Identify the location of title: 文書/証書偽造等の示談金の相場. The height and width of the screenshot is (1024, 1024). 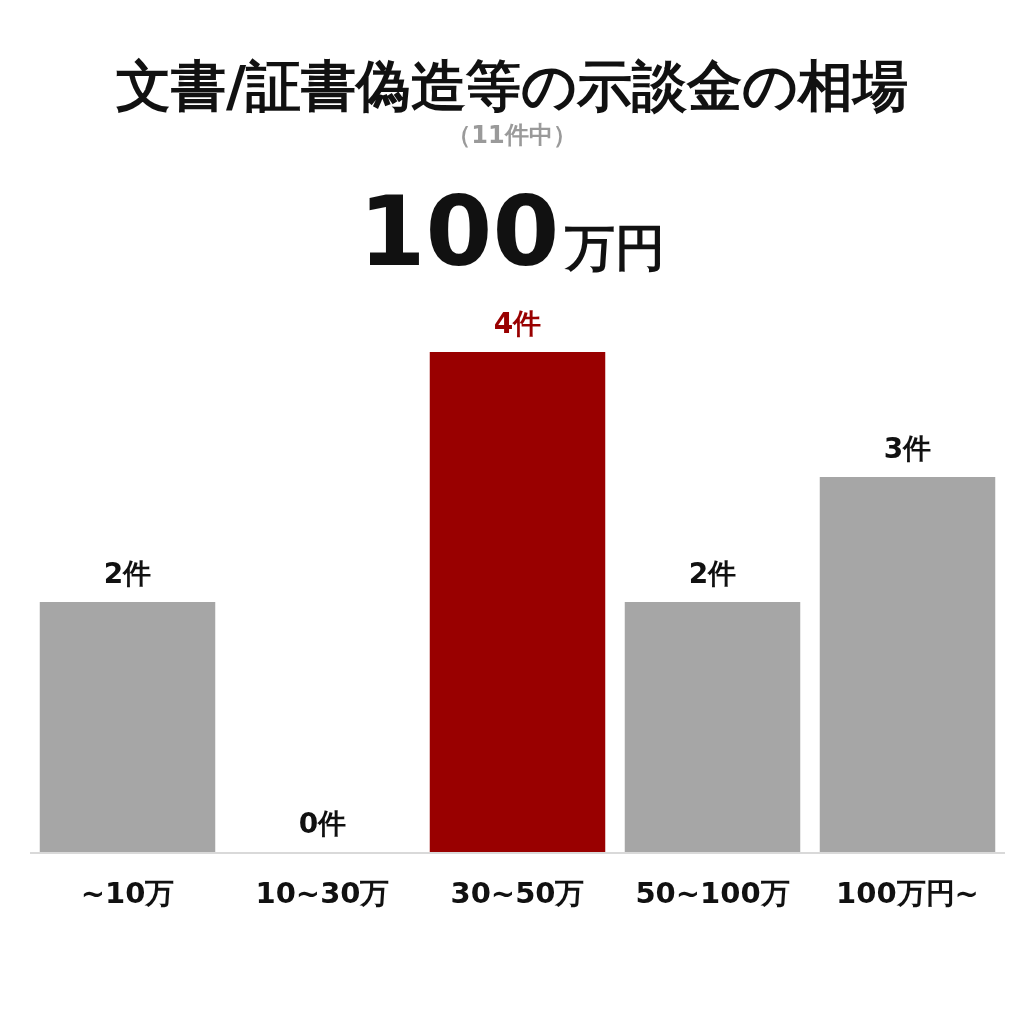
(512, 86).